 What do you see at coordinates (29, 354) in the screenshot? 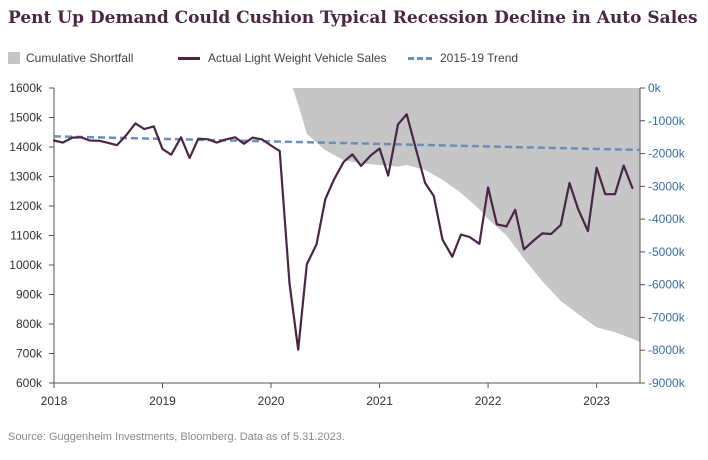
I see `left-tick-label: 700k` at bounding box center [29, 354].